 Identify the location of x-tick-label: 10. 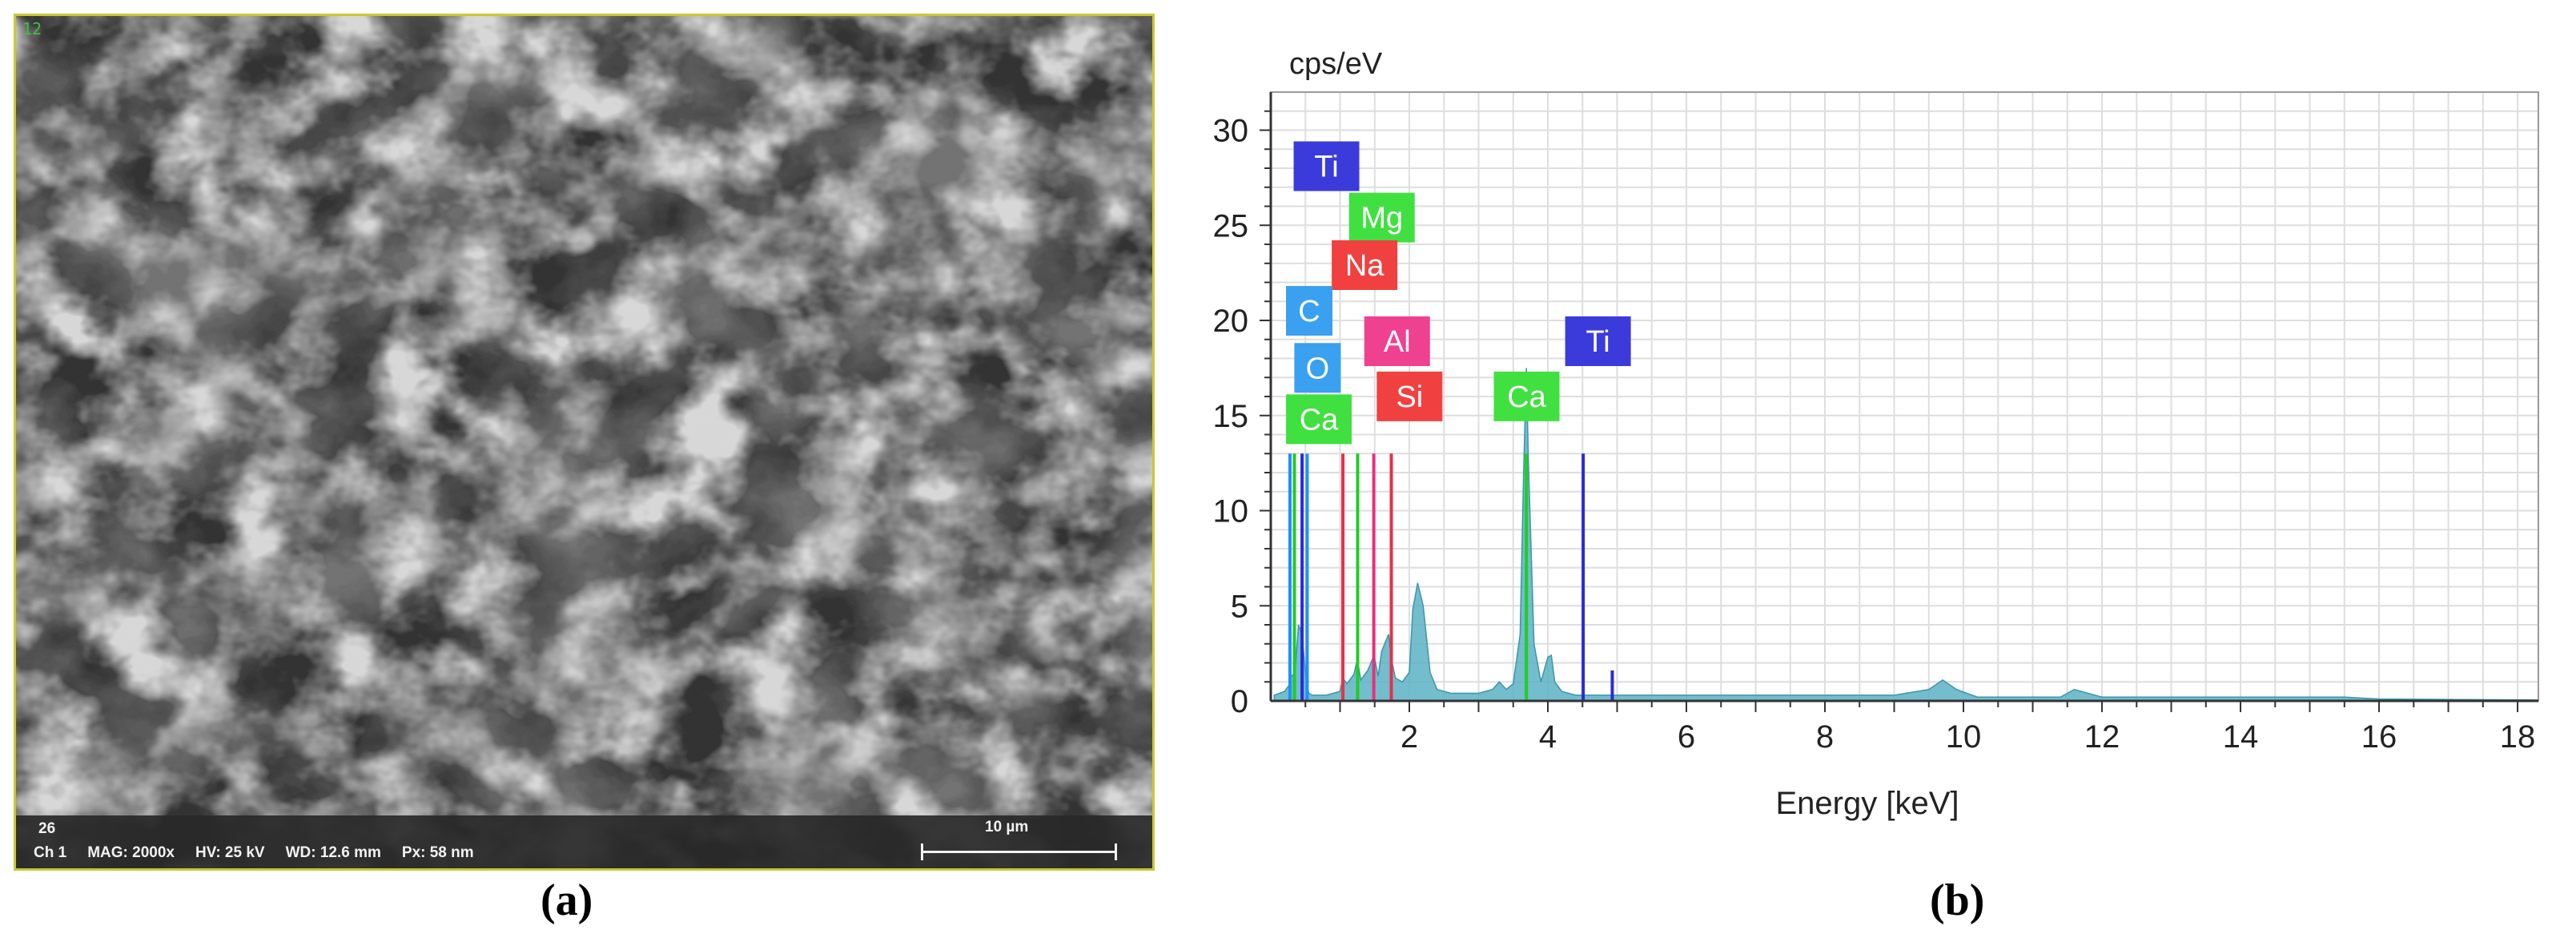
(1964, 737).